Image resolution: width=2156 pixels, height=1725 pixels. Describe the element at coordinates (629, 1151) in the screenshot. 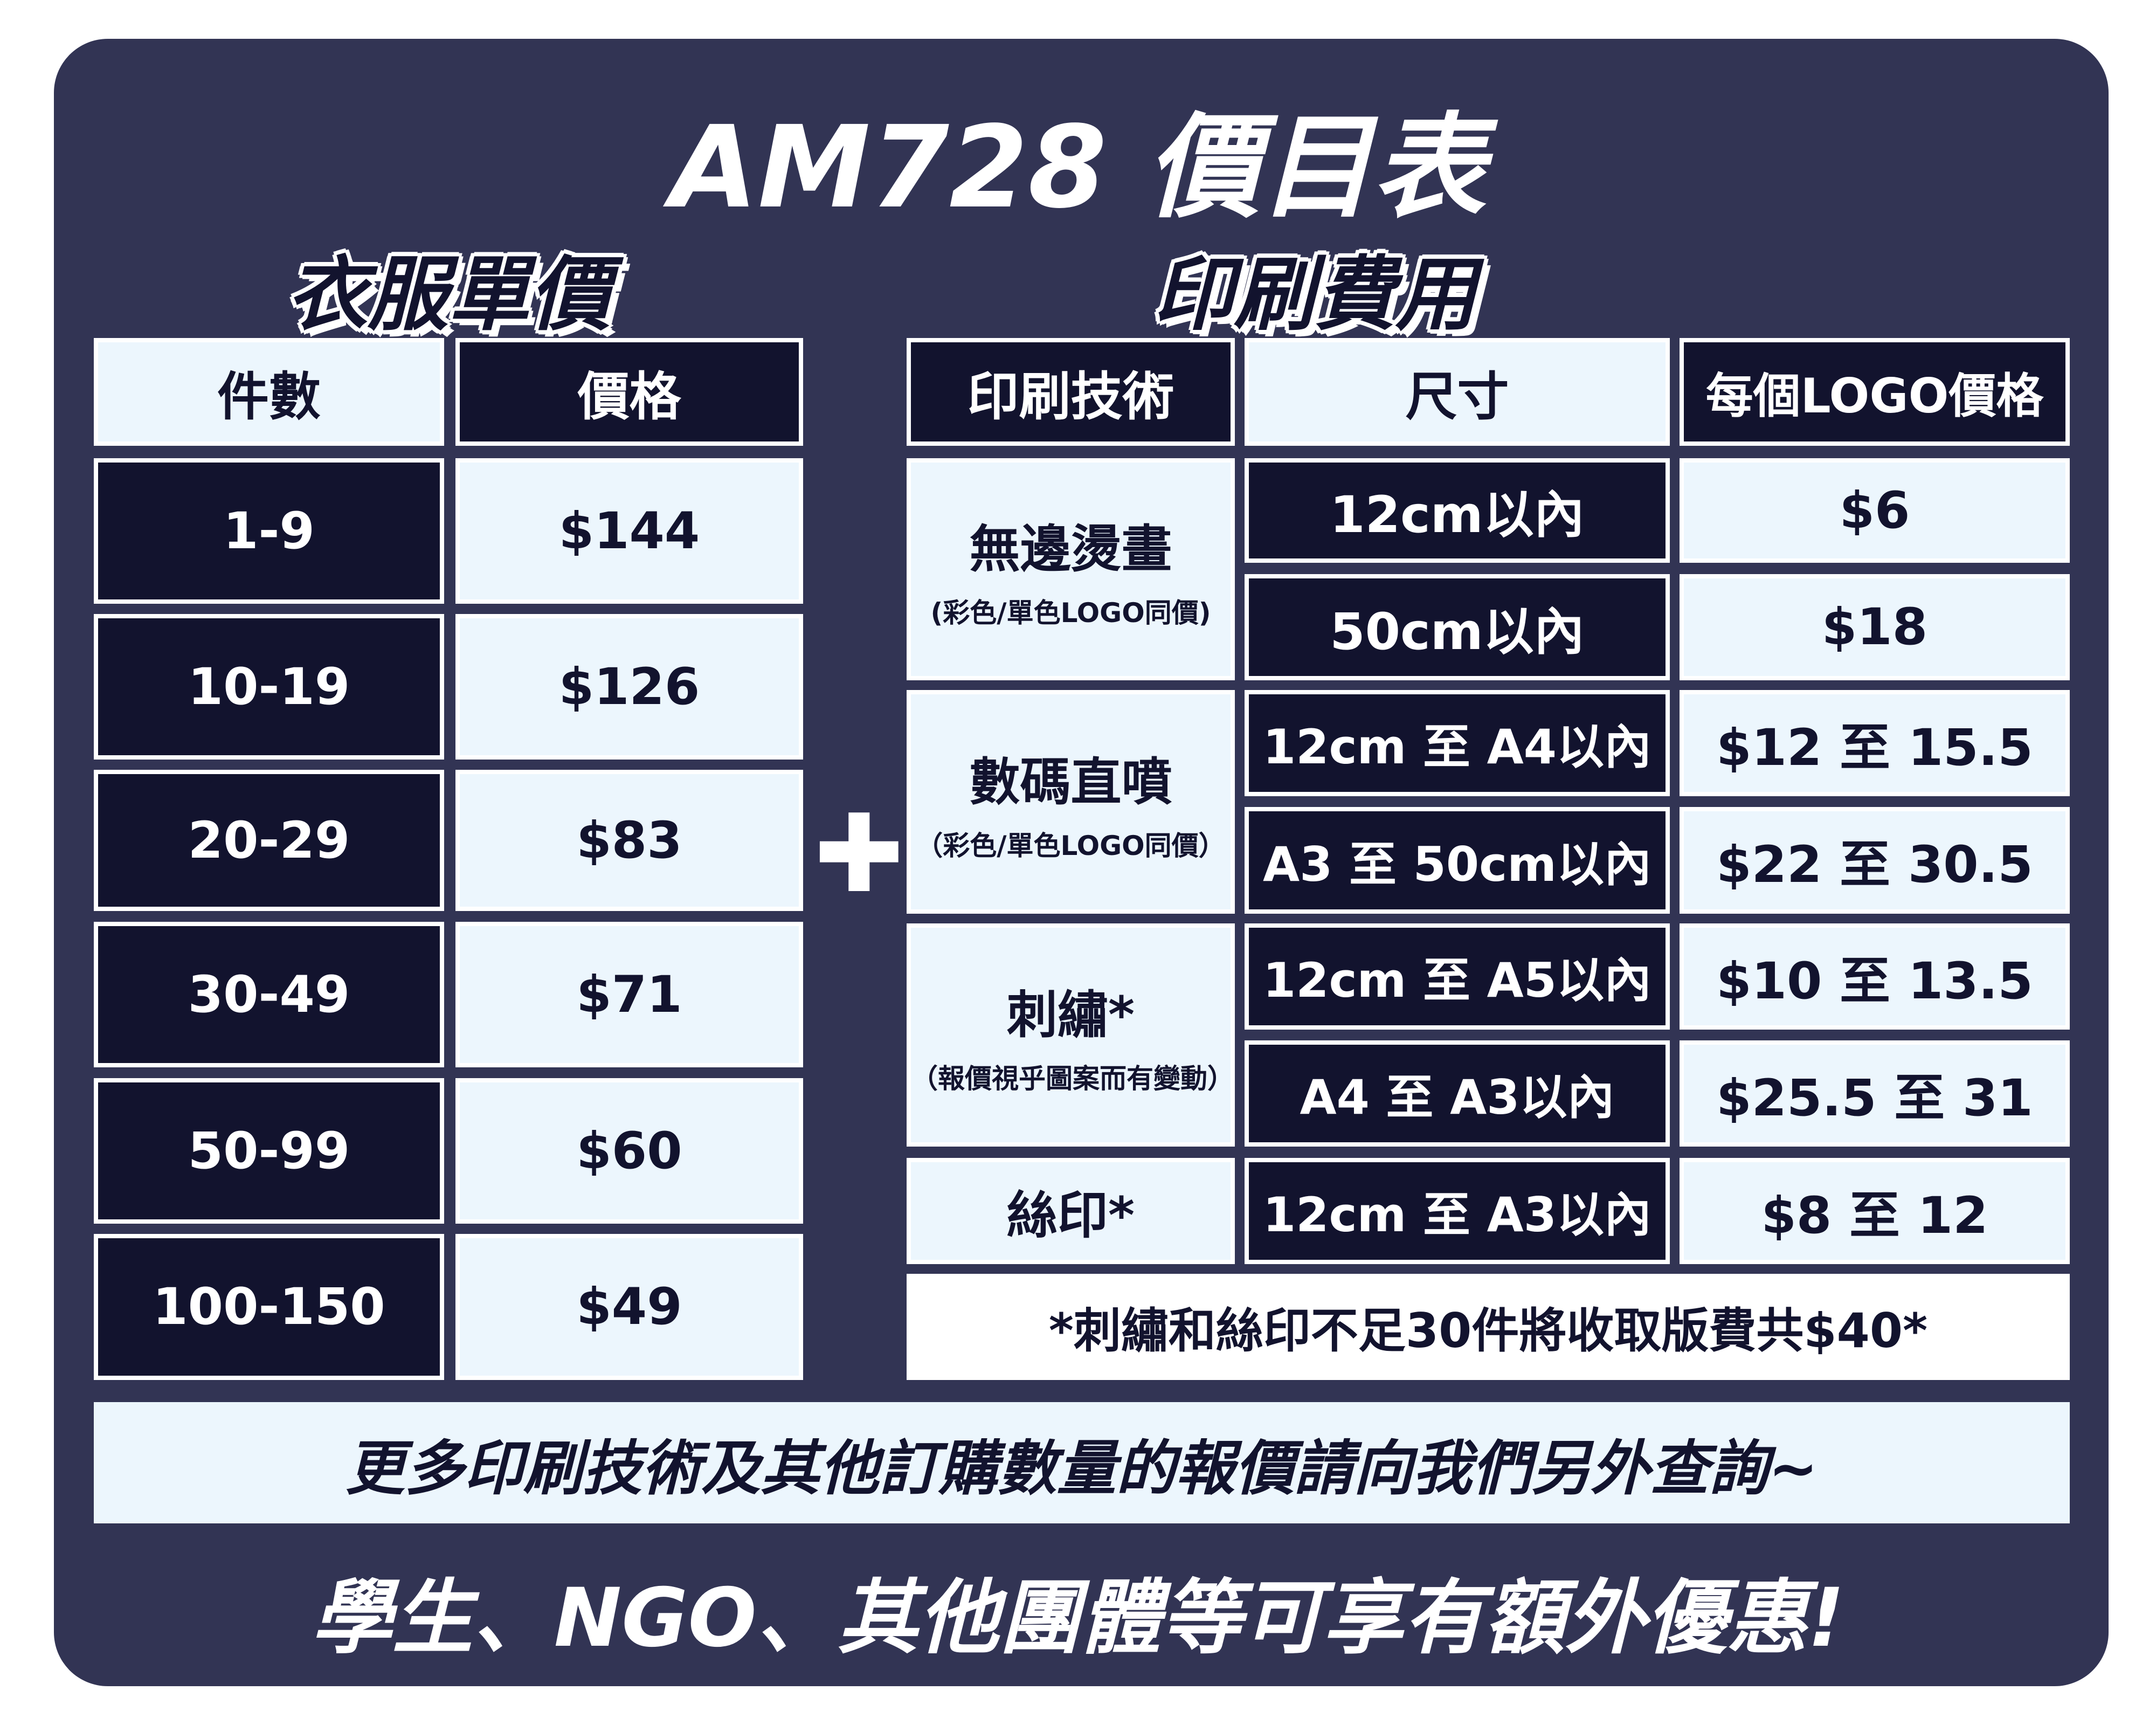

I see `price-cell: $60` at that location.